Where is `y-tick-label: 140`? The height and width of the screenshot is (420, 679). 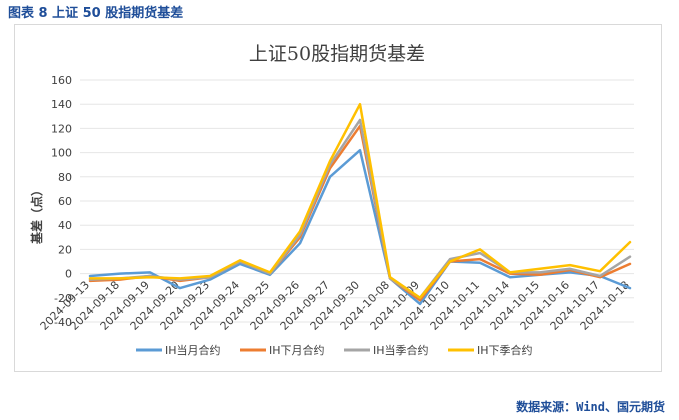
y-tick-label: 140 is located at coordinates (61, 104).